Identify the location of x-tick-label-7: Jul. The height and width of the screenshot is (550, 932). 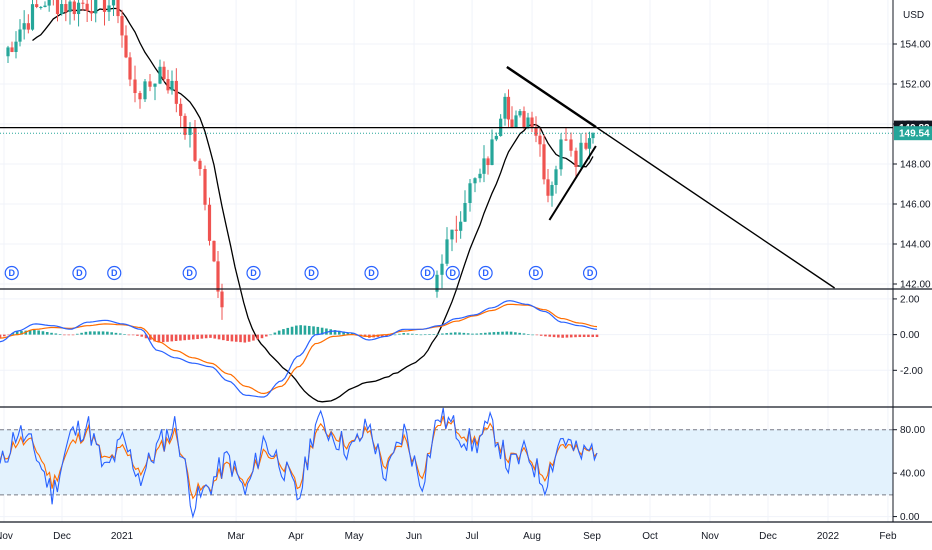
(472, 536).